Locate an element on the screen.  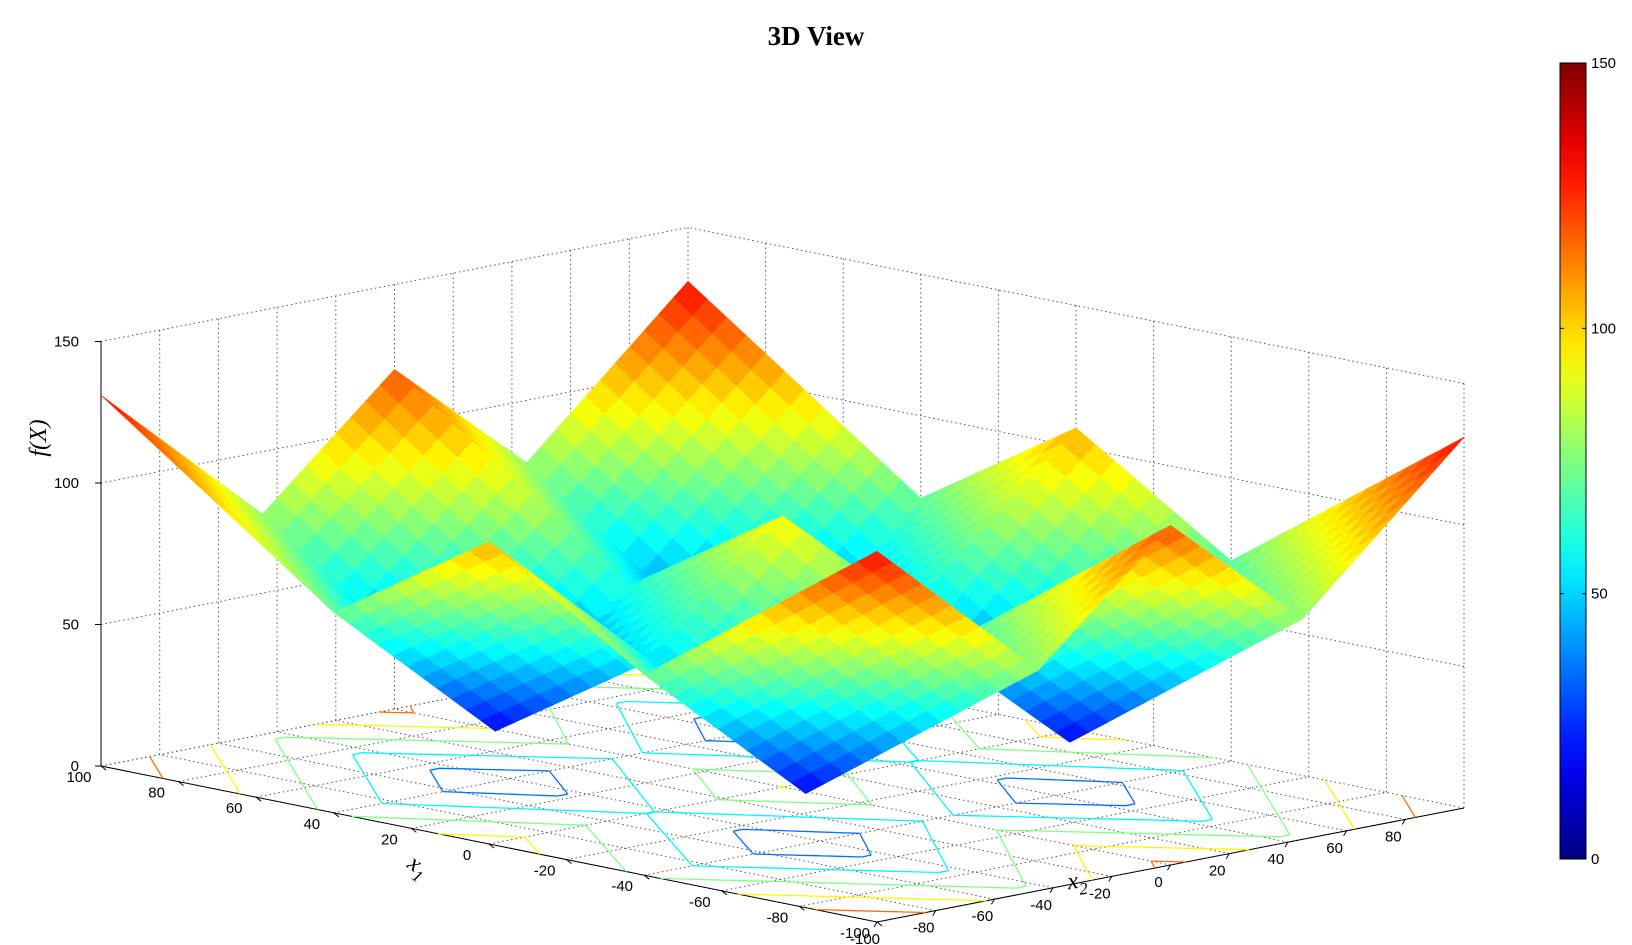
colorbar-bar is located at coordinates (1573, 461).